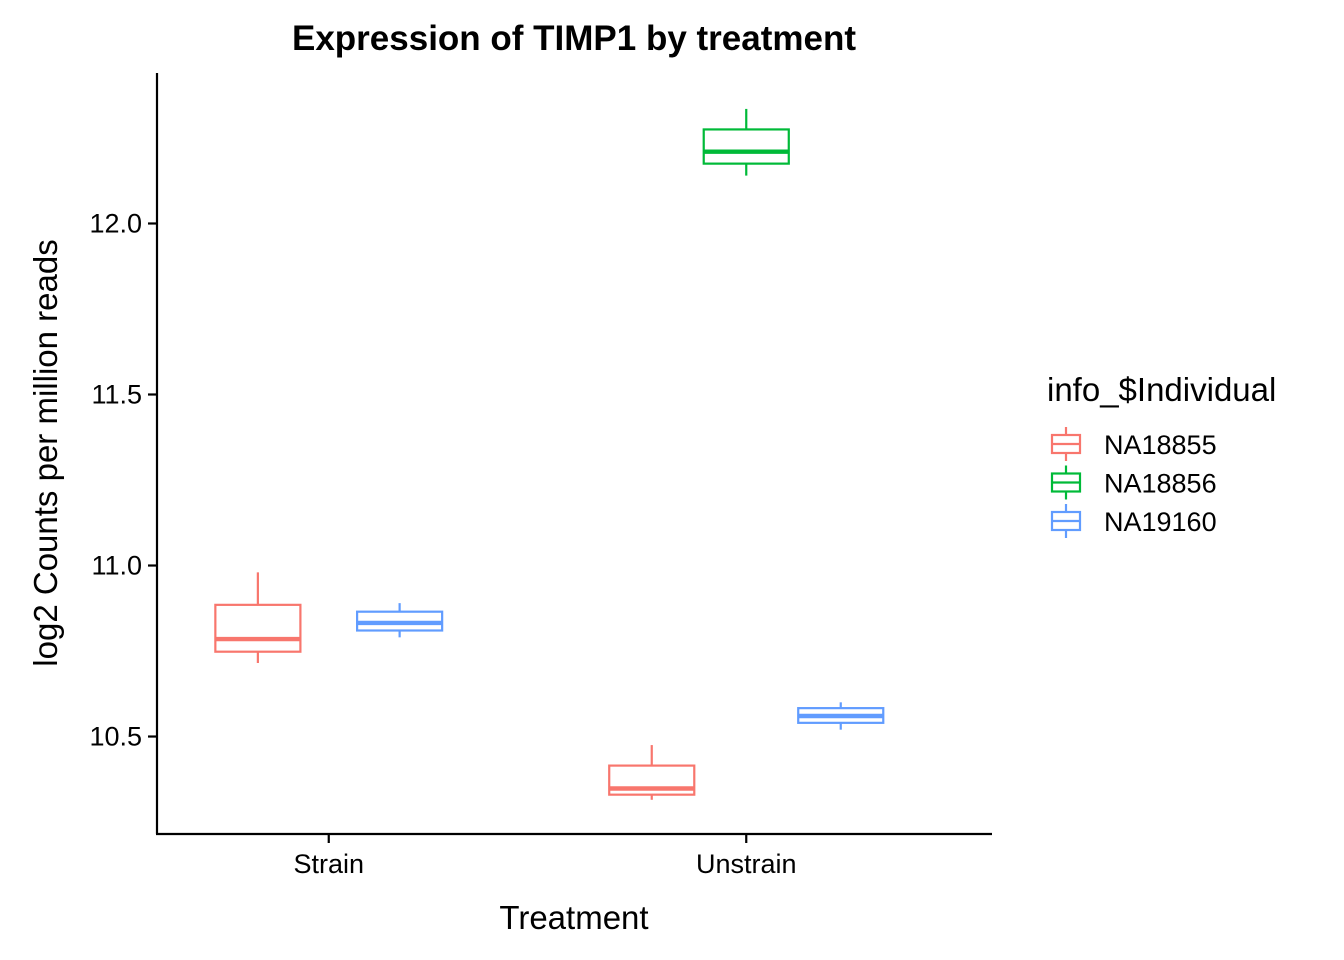  I want to click on x-tick-label: Strain, so click(328, 864).